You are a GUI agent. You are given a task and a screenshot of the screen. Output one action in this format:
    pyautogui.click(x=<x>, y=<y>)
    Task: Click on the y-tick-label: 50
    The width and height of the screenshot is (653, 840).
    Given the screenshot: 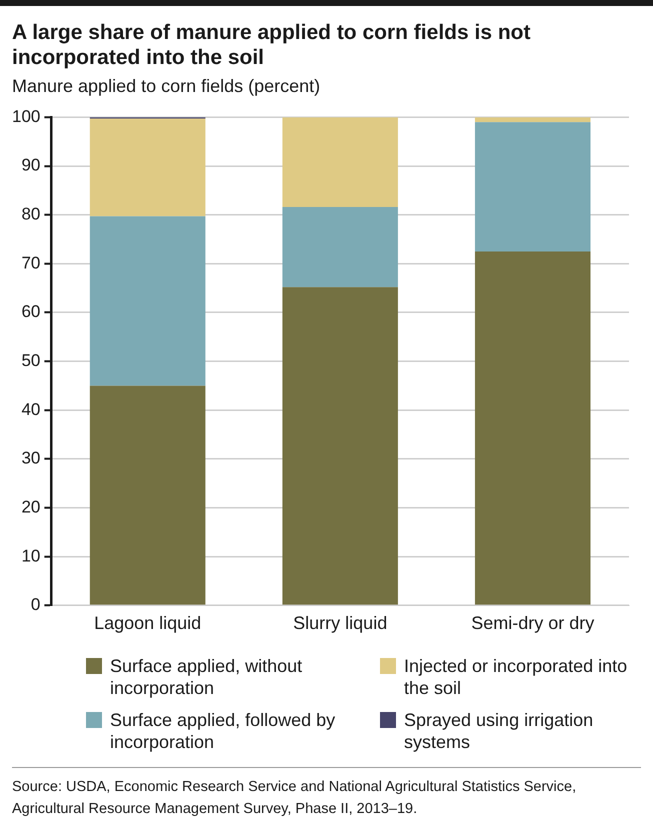 What is the action you would take?
    pyautogui.click(x=30, y=360)
    